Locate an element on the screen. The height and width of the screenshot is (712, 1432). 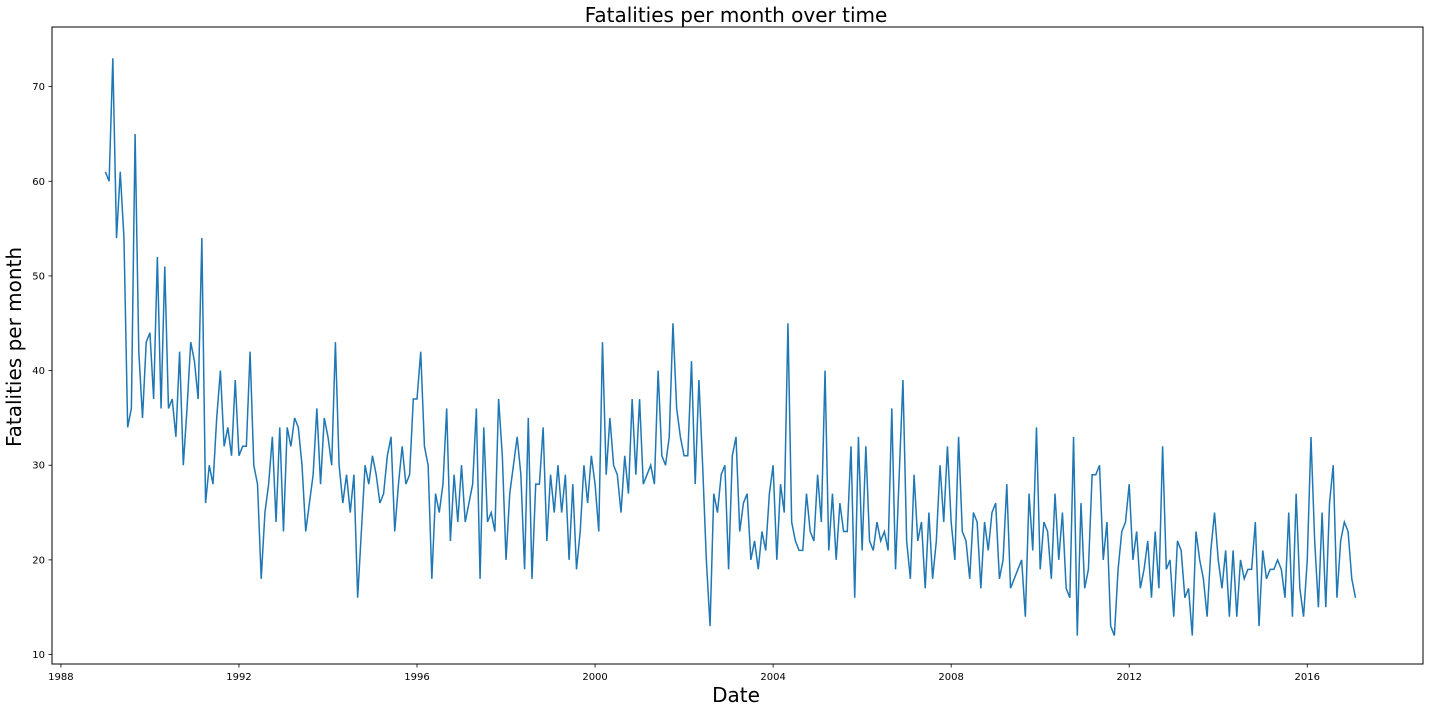
x-tick-label: 2000 is located at coordinates (594, 677).